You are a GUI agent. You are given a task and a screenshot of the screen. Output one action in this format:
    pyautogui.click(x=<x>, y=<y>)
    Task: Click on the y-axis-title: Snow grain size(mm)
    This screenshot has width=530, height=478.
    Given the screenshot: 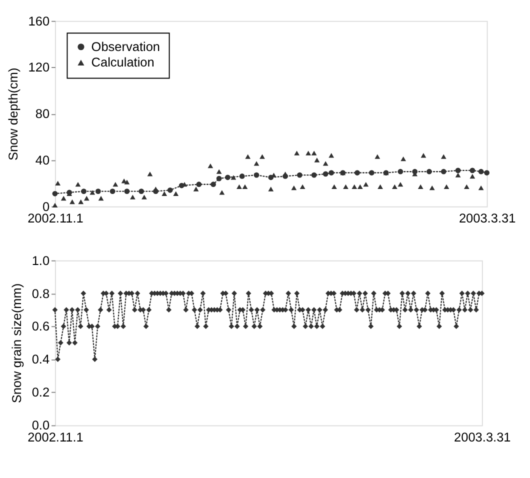 What is the action you would take?
    pyautogui.click(x=16, y=343)
    